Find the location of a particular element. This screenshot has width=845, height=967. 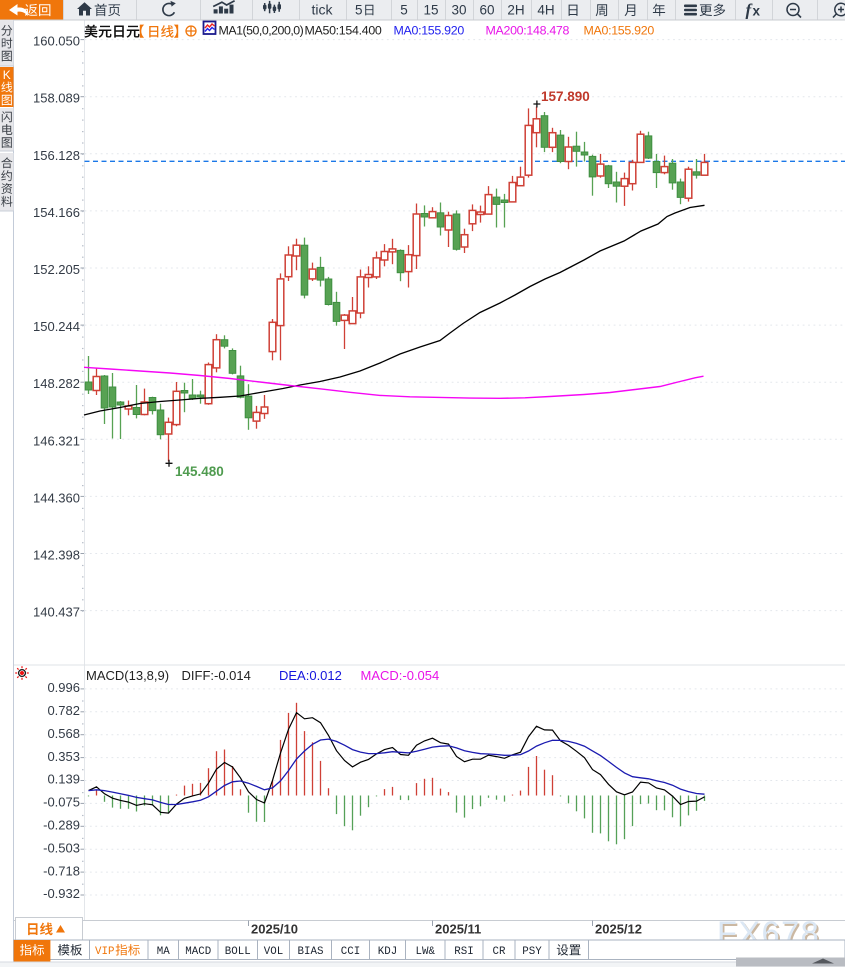

svg-text: 146.321 is located at coordinates (56, 440).